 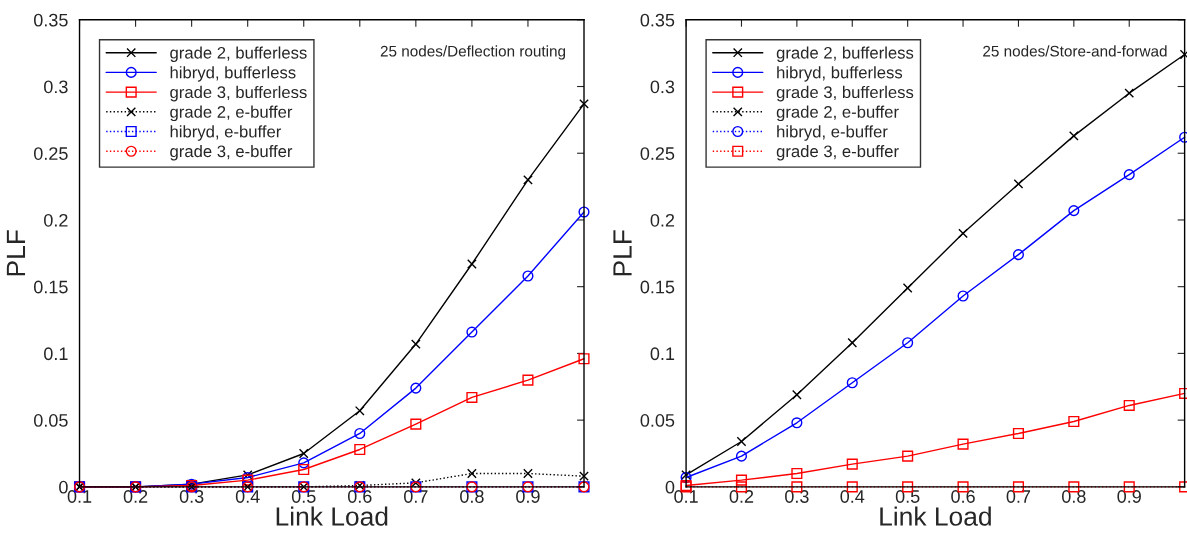 I want to click on annotation: 25 nodes/Store-and-forwad, so click(x=1075, y=51).